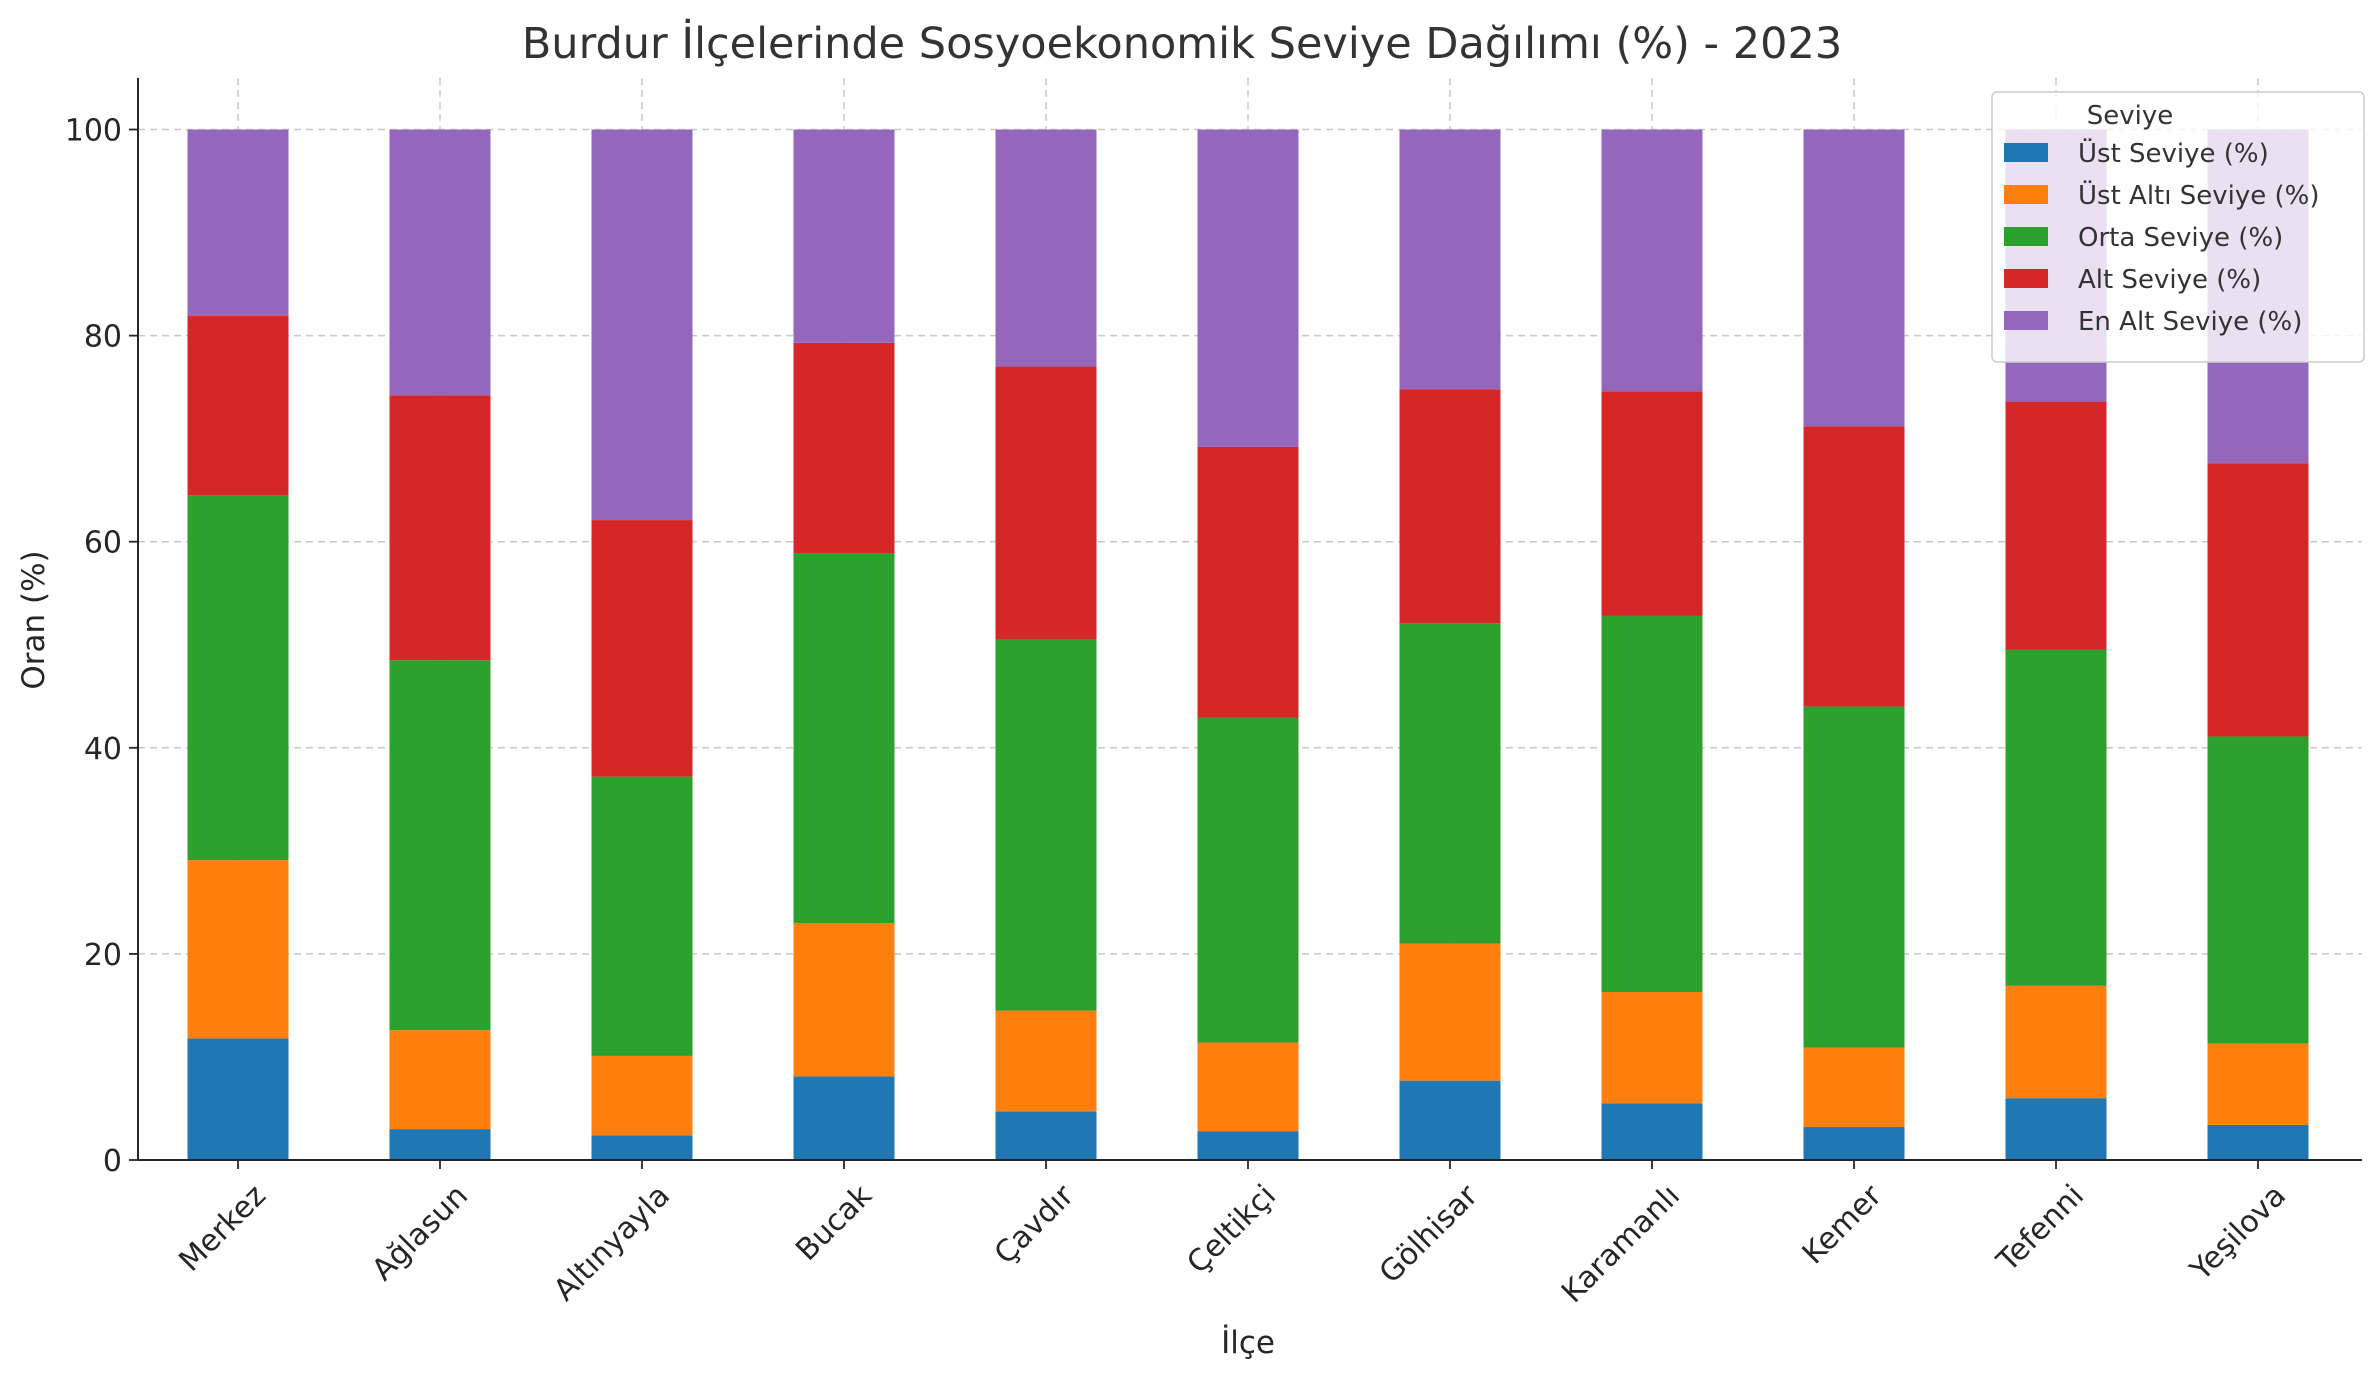 The height and width of the screenshot is (1380, 2379). I want to click on x-tick-label: Bucak, so click(834, 1223).